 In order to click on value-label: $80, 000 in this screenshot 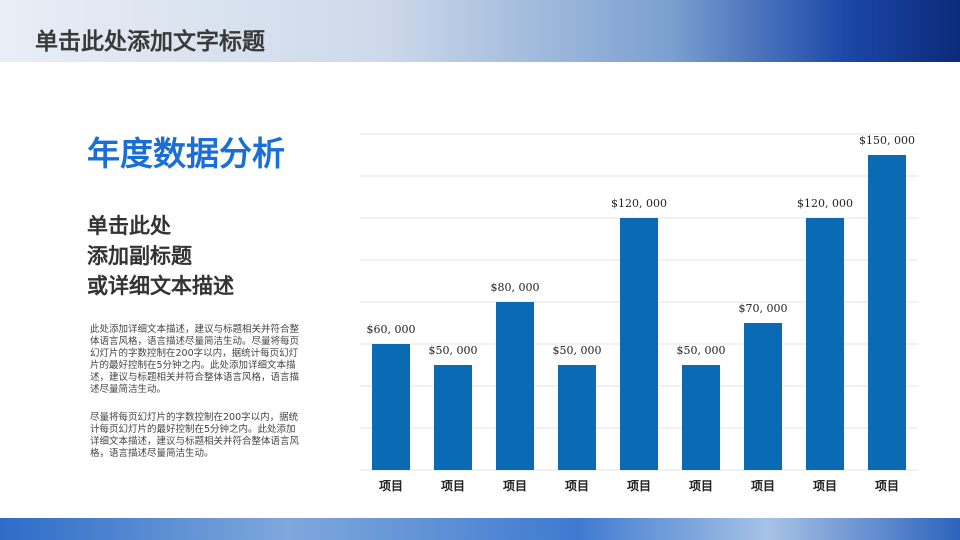, I will do `click(515, 287)`.